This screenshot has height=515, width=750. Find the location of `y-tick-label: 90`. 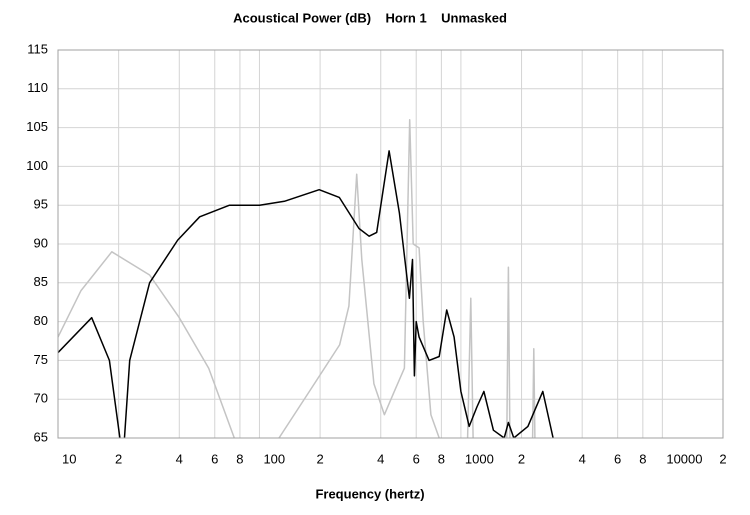

y-tick-label: 90 is located at coordinates (41, 242).